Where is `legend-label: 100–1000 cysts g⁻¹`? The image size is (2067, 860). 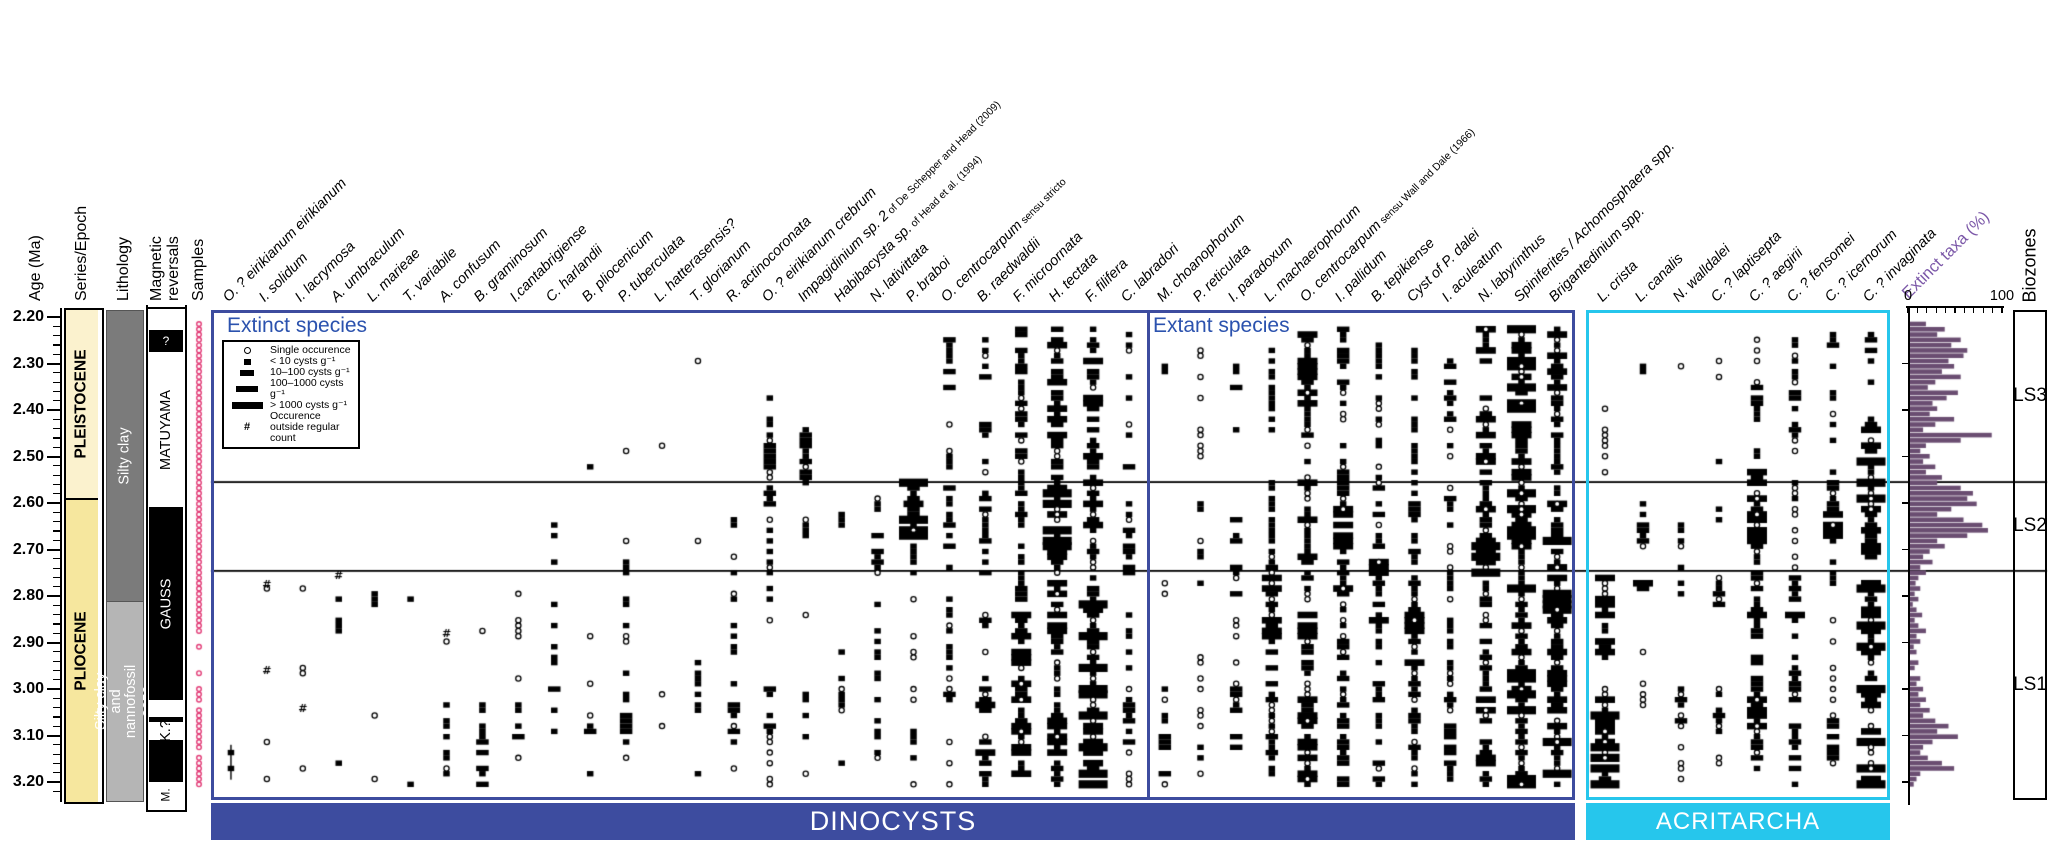
legend-label: 100–1000 cysts g⁻¹ is located at coordinates (307, 389).